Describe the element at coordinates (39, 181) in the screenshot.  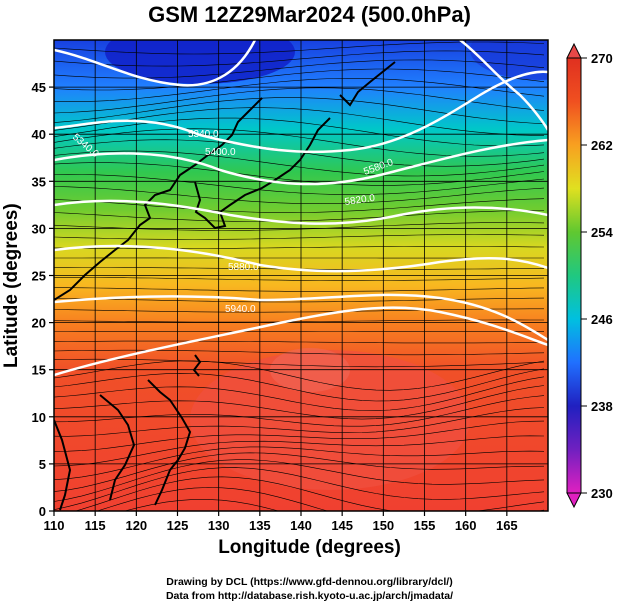
I see `y-tick-label: 35` at that location.